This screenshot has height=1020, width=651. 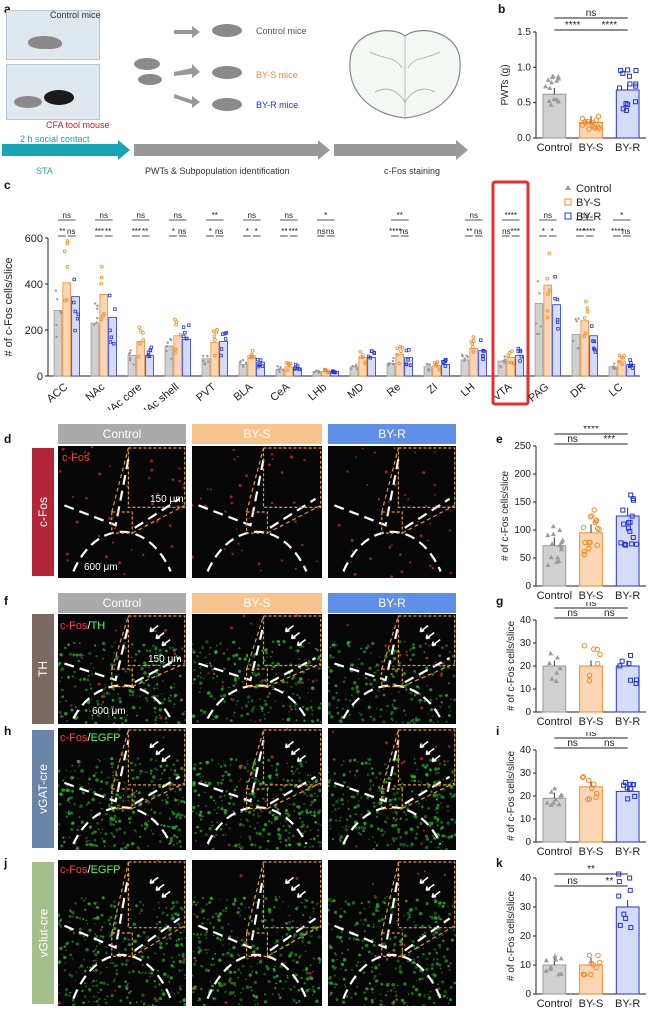 I want to click on control-mice-label: Control mice, so click(x=75, y=15).